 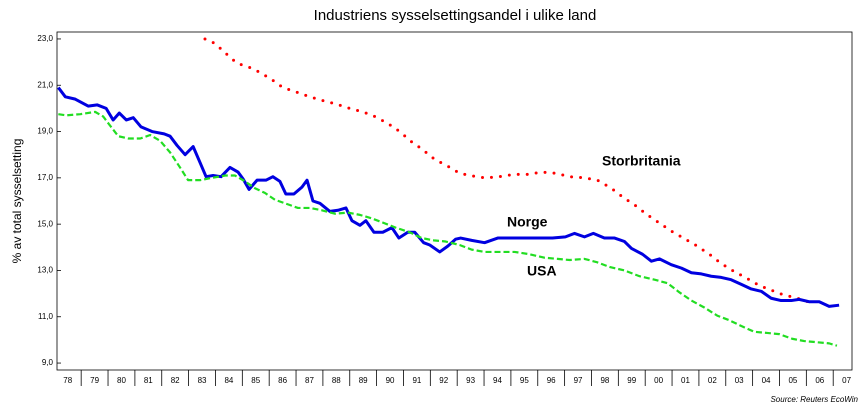 What do you see at coordinates (527, 222) in the screenshot?
I see `series-label: Norge` at bounding box center [527, 222].